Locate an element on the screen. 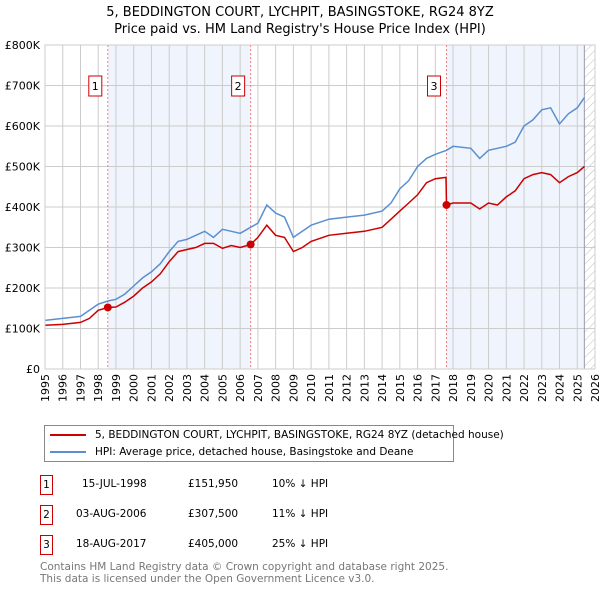 The image size is (600, 590). x-tick-label: 2009 is located at coordinates (293, 388).